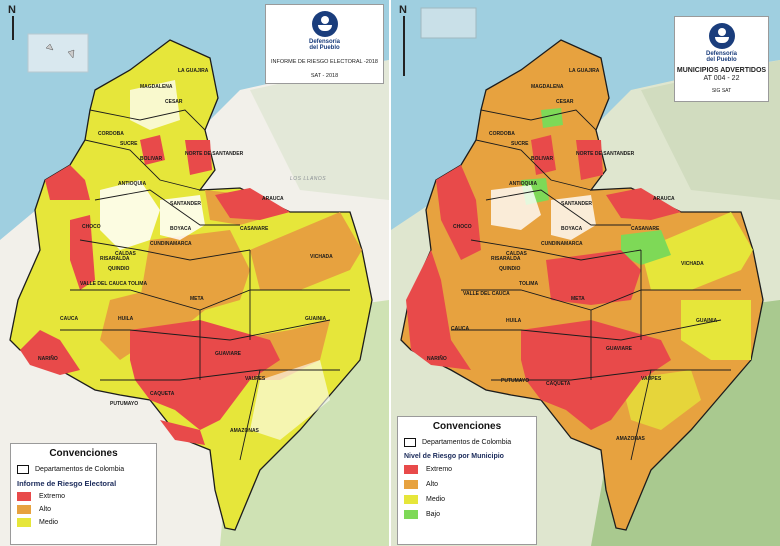  Describe the element at coordinates (152, 150) in the screenshot. I see `extremo-region-sur-bolivar` at that location.